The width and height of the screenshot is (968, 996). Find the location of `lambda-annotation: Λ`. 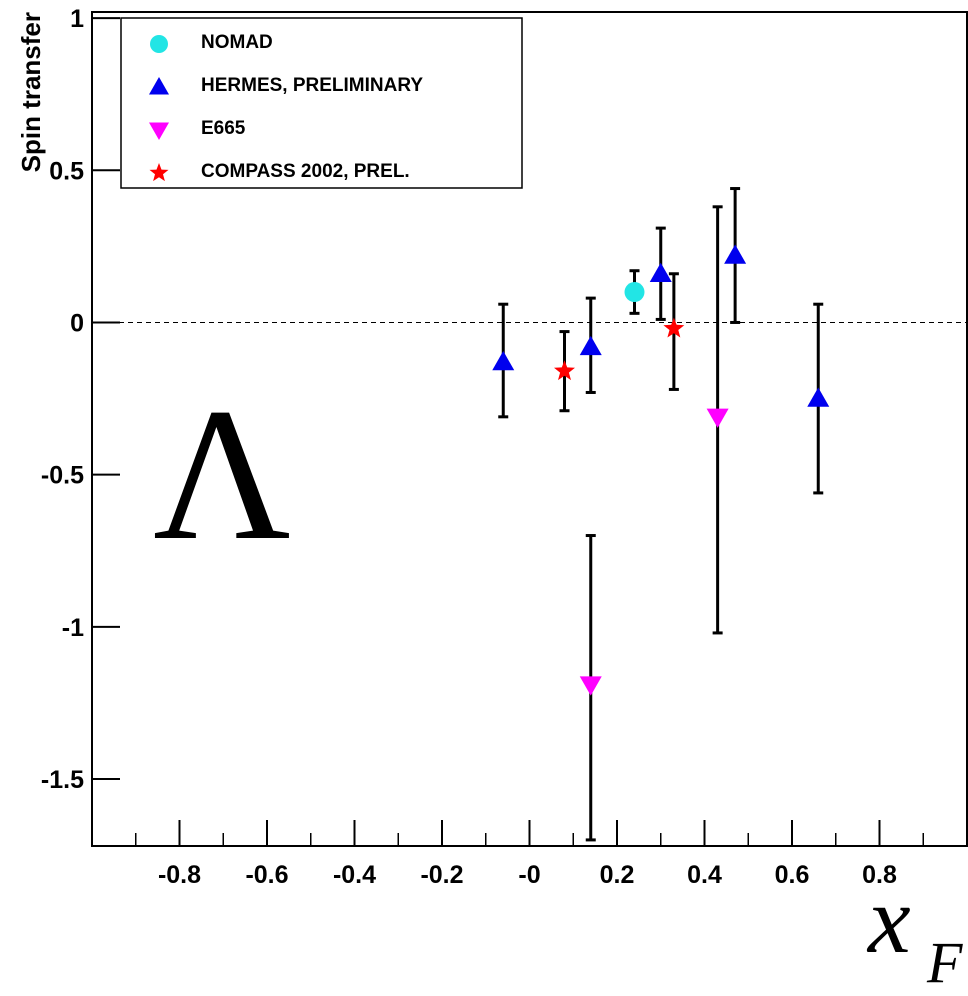

lambda-annotation: Λ is located at coordinates (222, 475).